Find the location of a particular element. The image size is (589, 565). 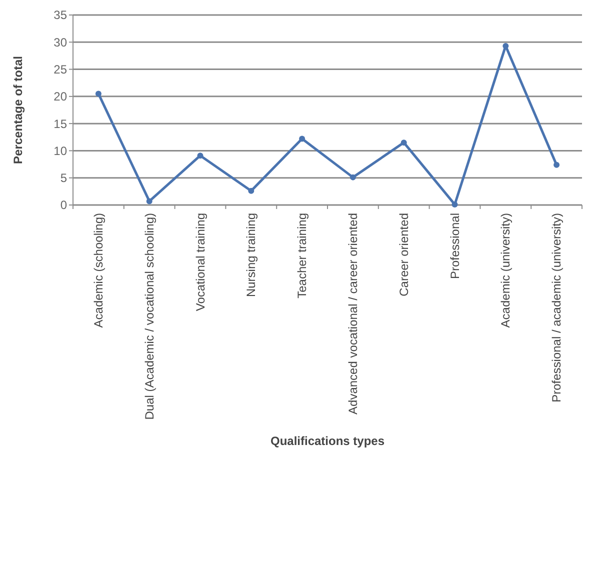

y-tick-label: 0 is located at coordinates (64, 205).